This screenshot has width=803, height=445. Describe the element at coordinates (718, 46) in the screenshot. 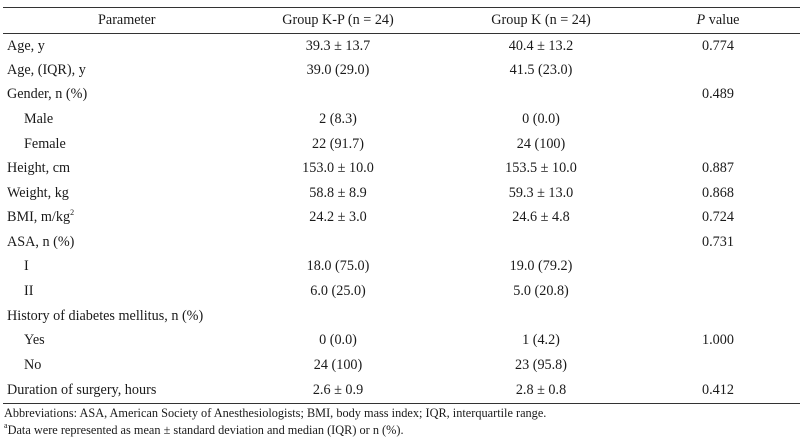

I see `row-p-value: 0.774` at that location.